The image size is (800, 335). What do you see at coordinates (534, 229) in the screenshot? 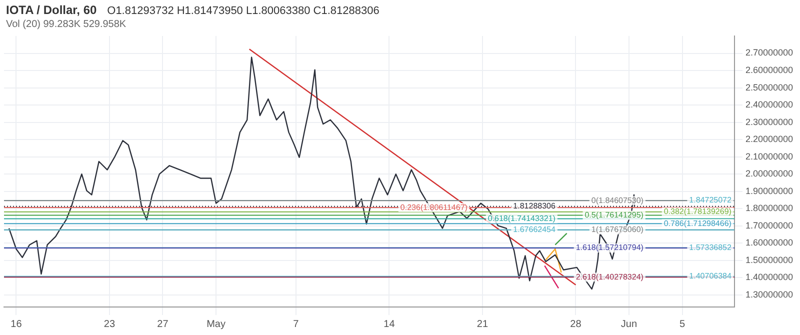
I see `ref-line-label: 1.67662454` at bounding box center [534, 229].